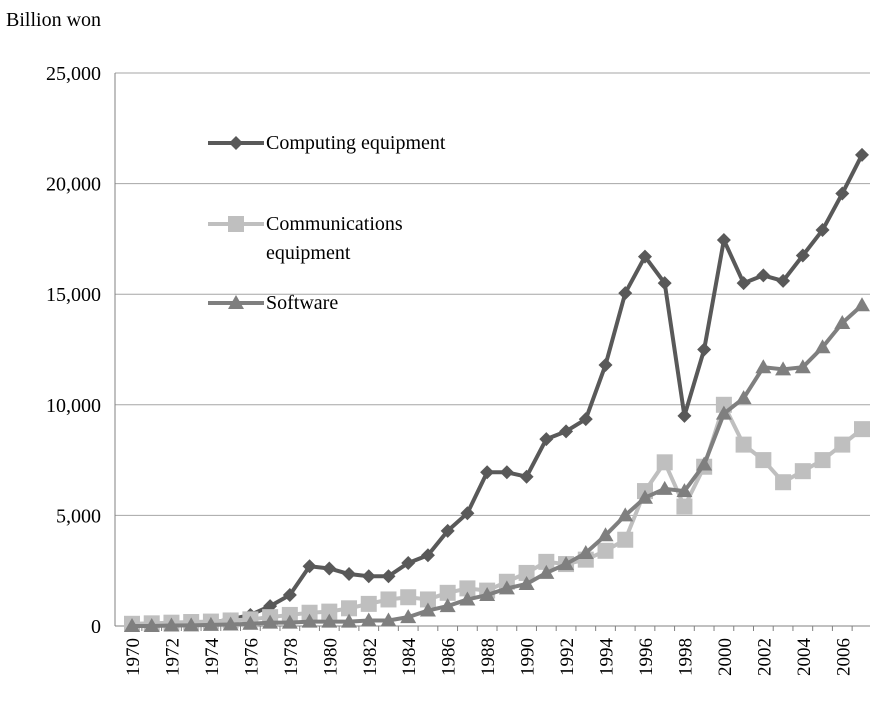 This screenshot has height=707, width=870. Describe the element at coordinates (330, 657) in the screenshot. I see `x-tick-label: 1980` at that location.